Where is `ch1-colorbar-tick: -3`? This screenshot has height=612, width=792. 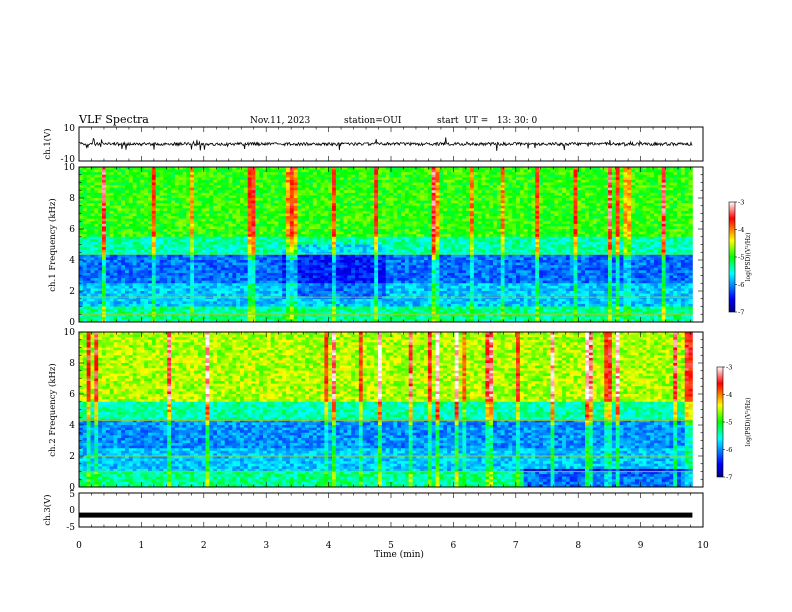 ch1-colorbar-tick: -3 is located at coordinates (741, 203).